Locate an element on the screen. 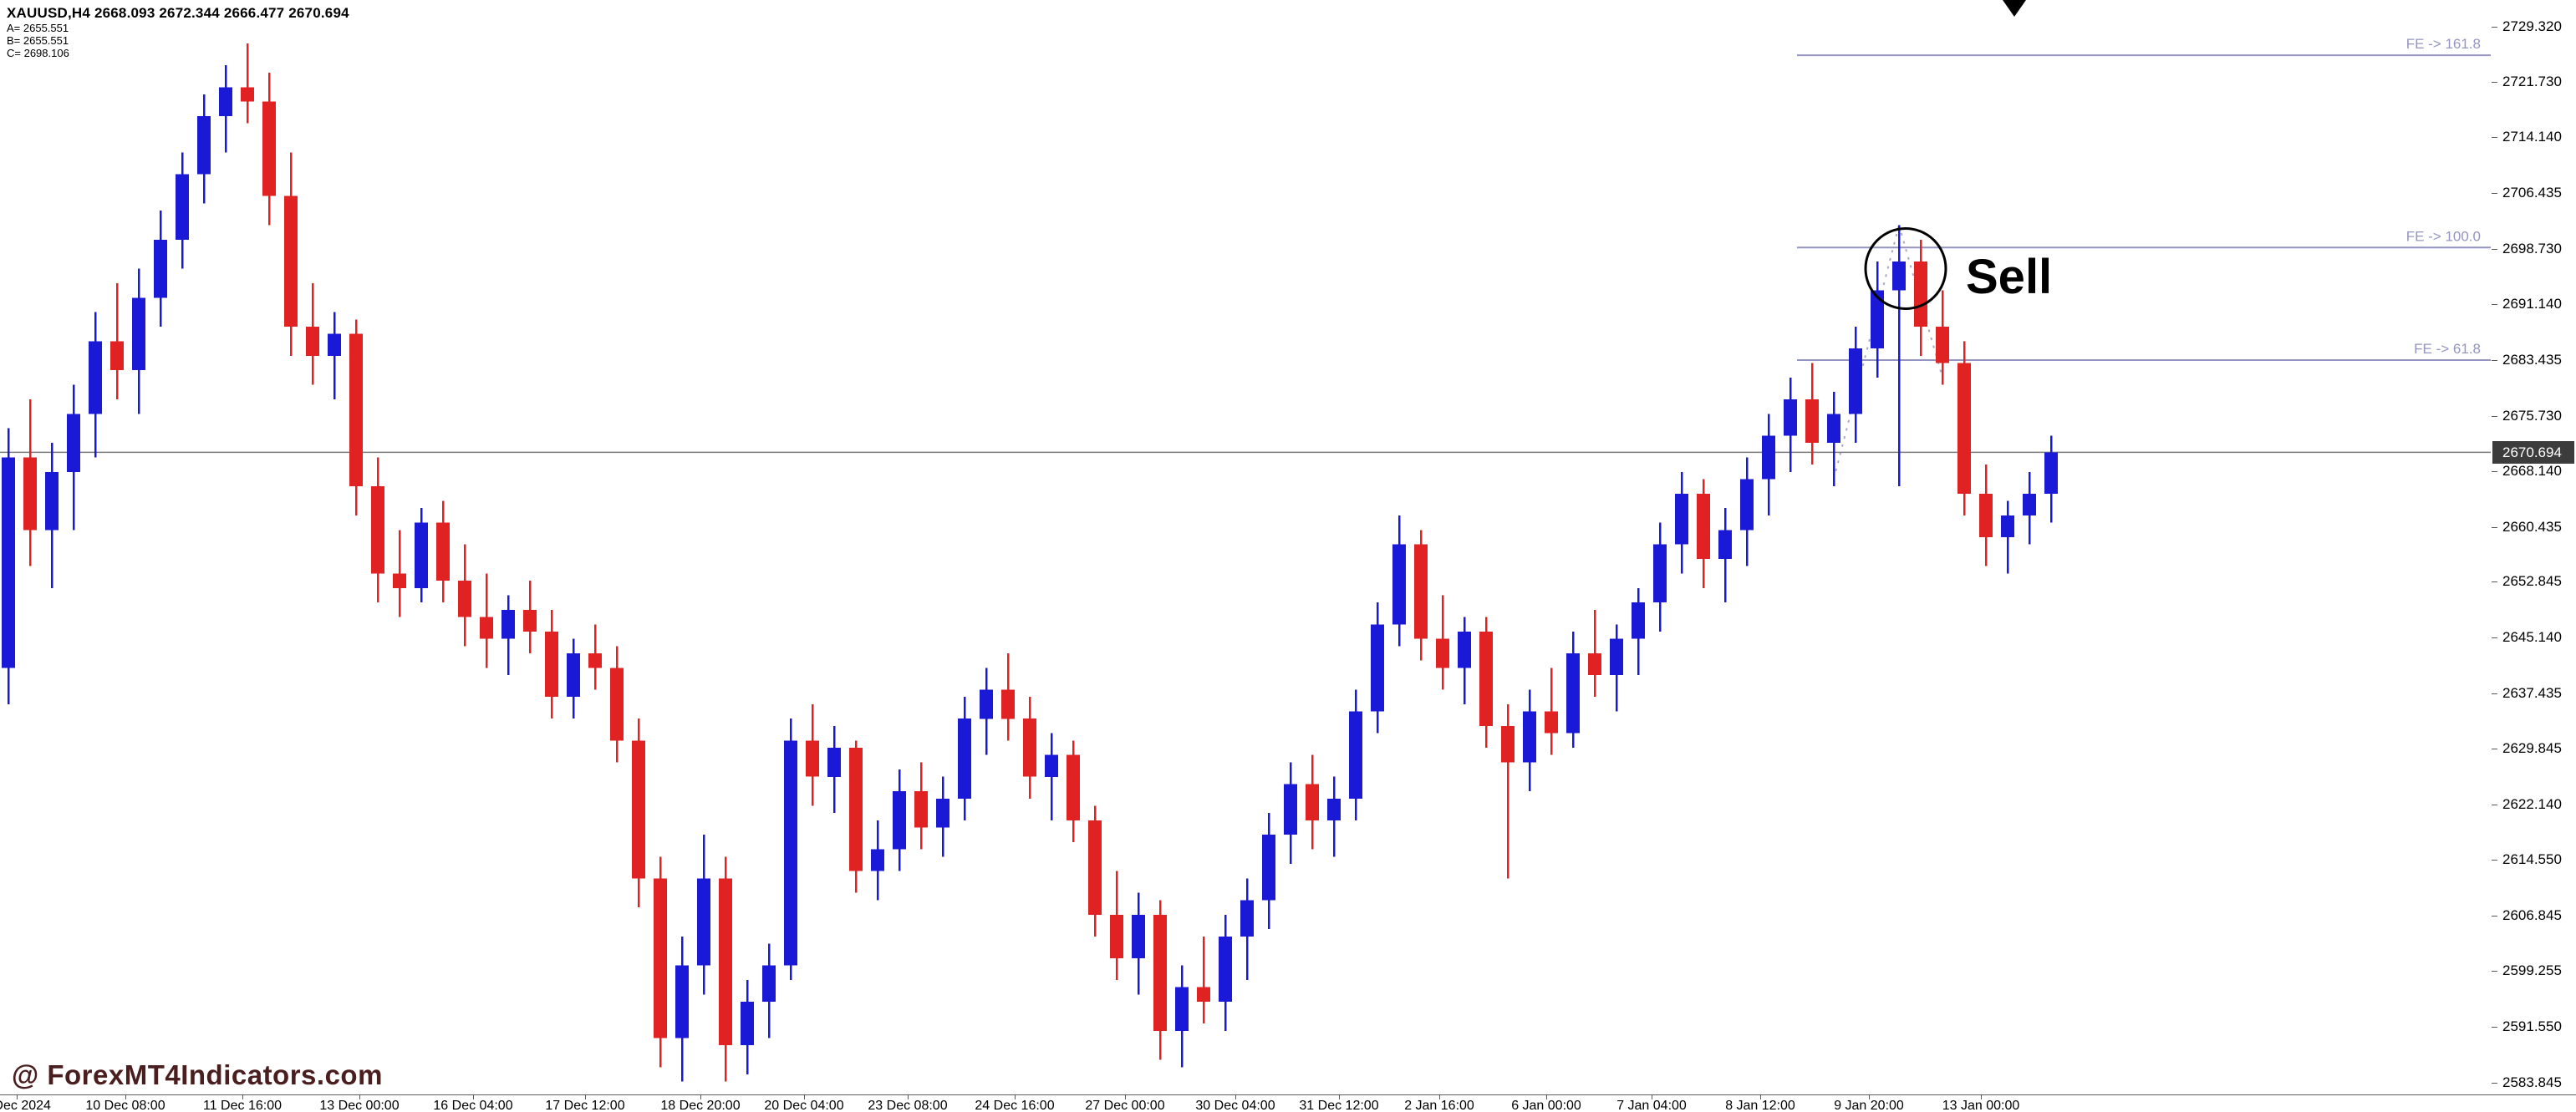 This screenshot has height=1112, width=2576. time-axis-label: 24 Dec 16:00 is located at coordinates (1015, 1105).